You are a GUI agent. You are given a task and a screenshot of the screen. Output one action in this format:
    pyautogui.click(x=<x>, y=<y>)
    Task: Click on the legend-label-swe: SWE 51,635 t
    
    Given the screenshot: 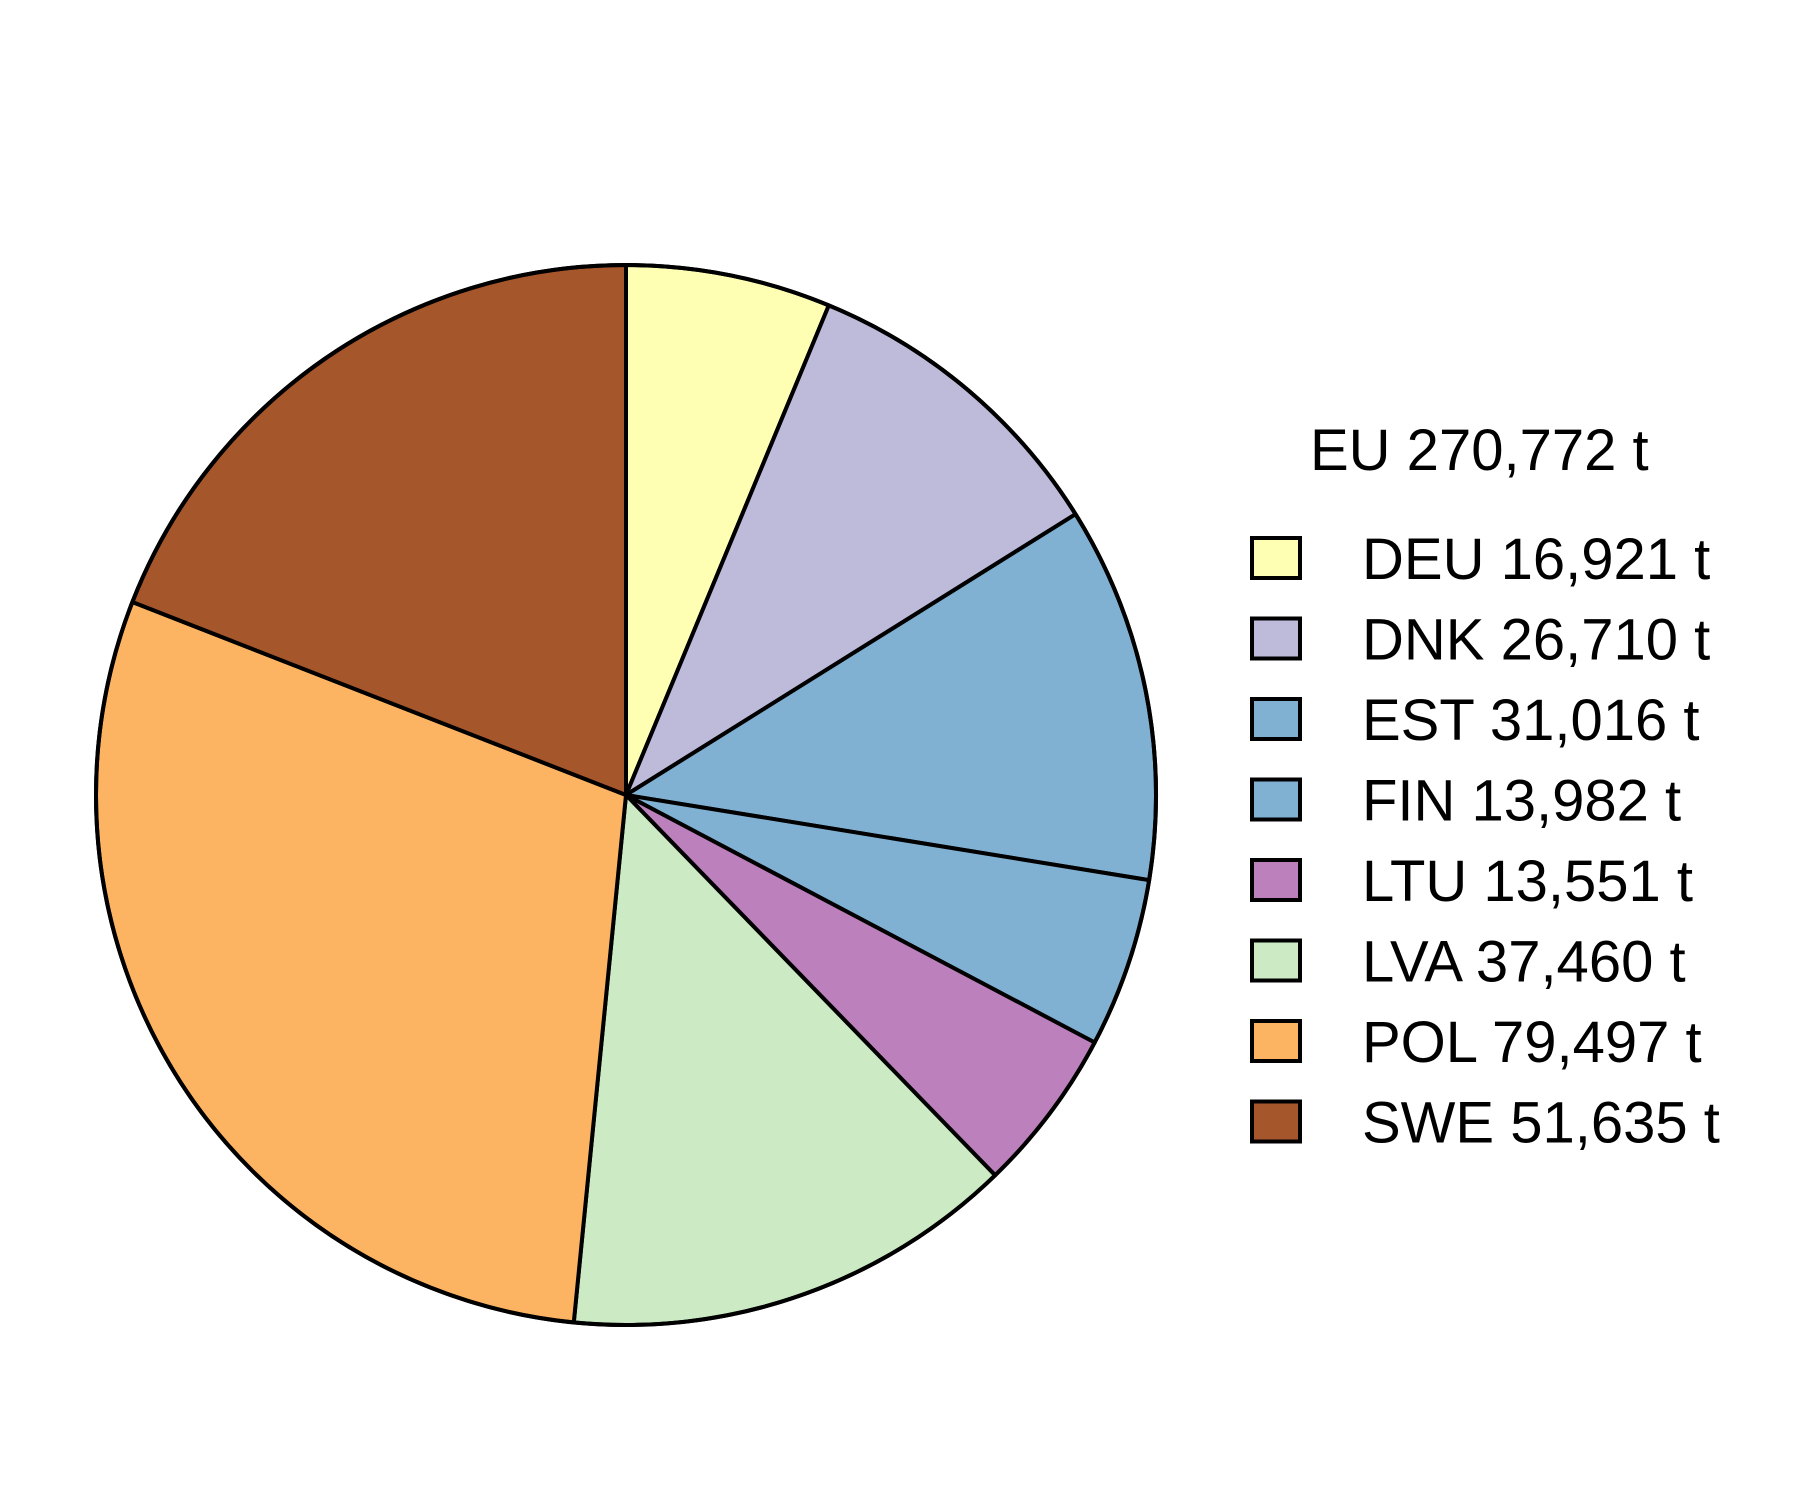 What is the action you would take?
    pyautogui.click(x=1541, y=1123)
    